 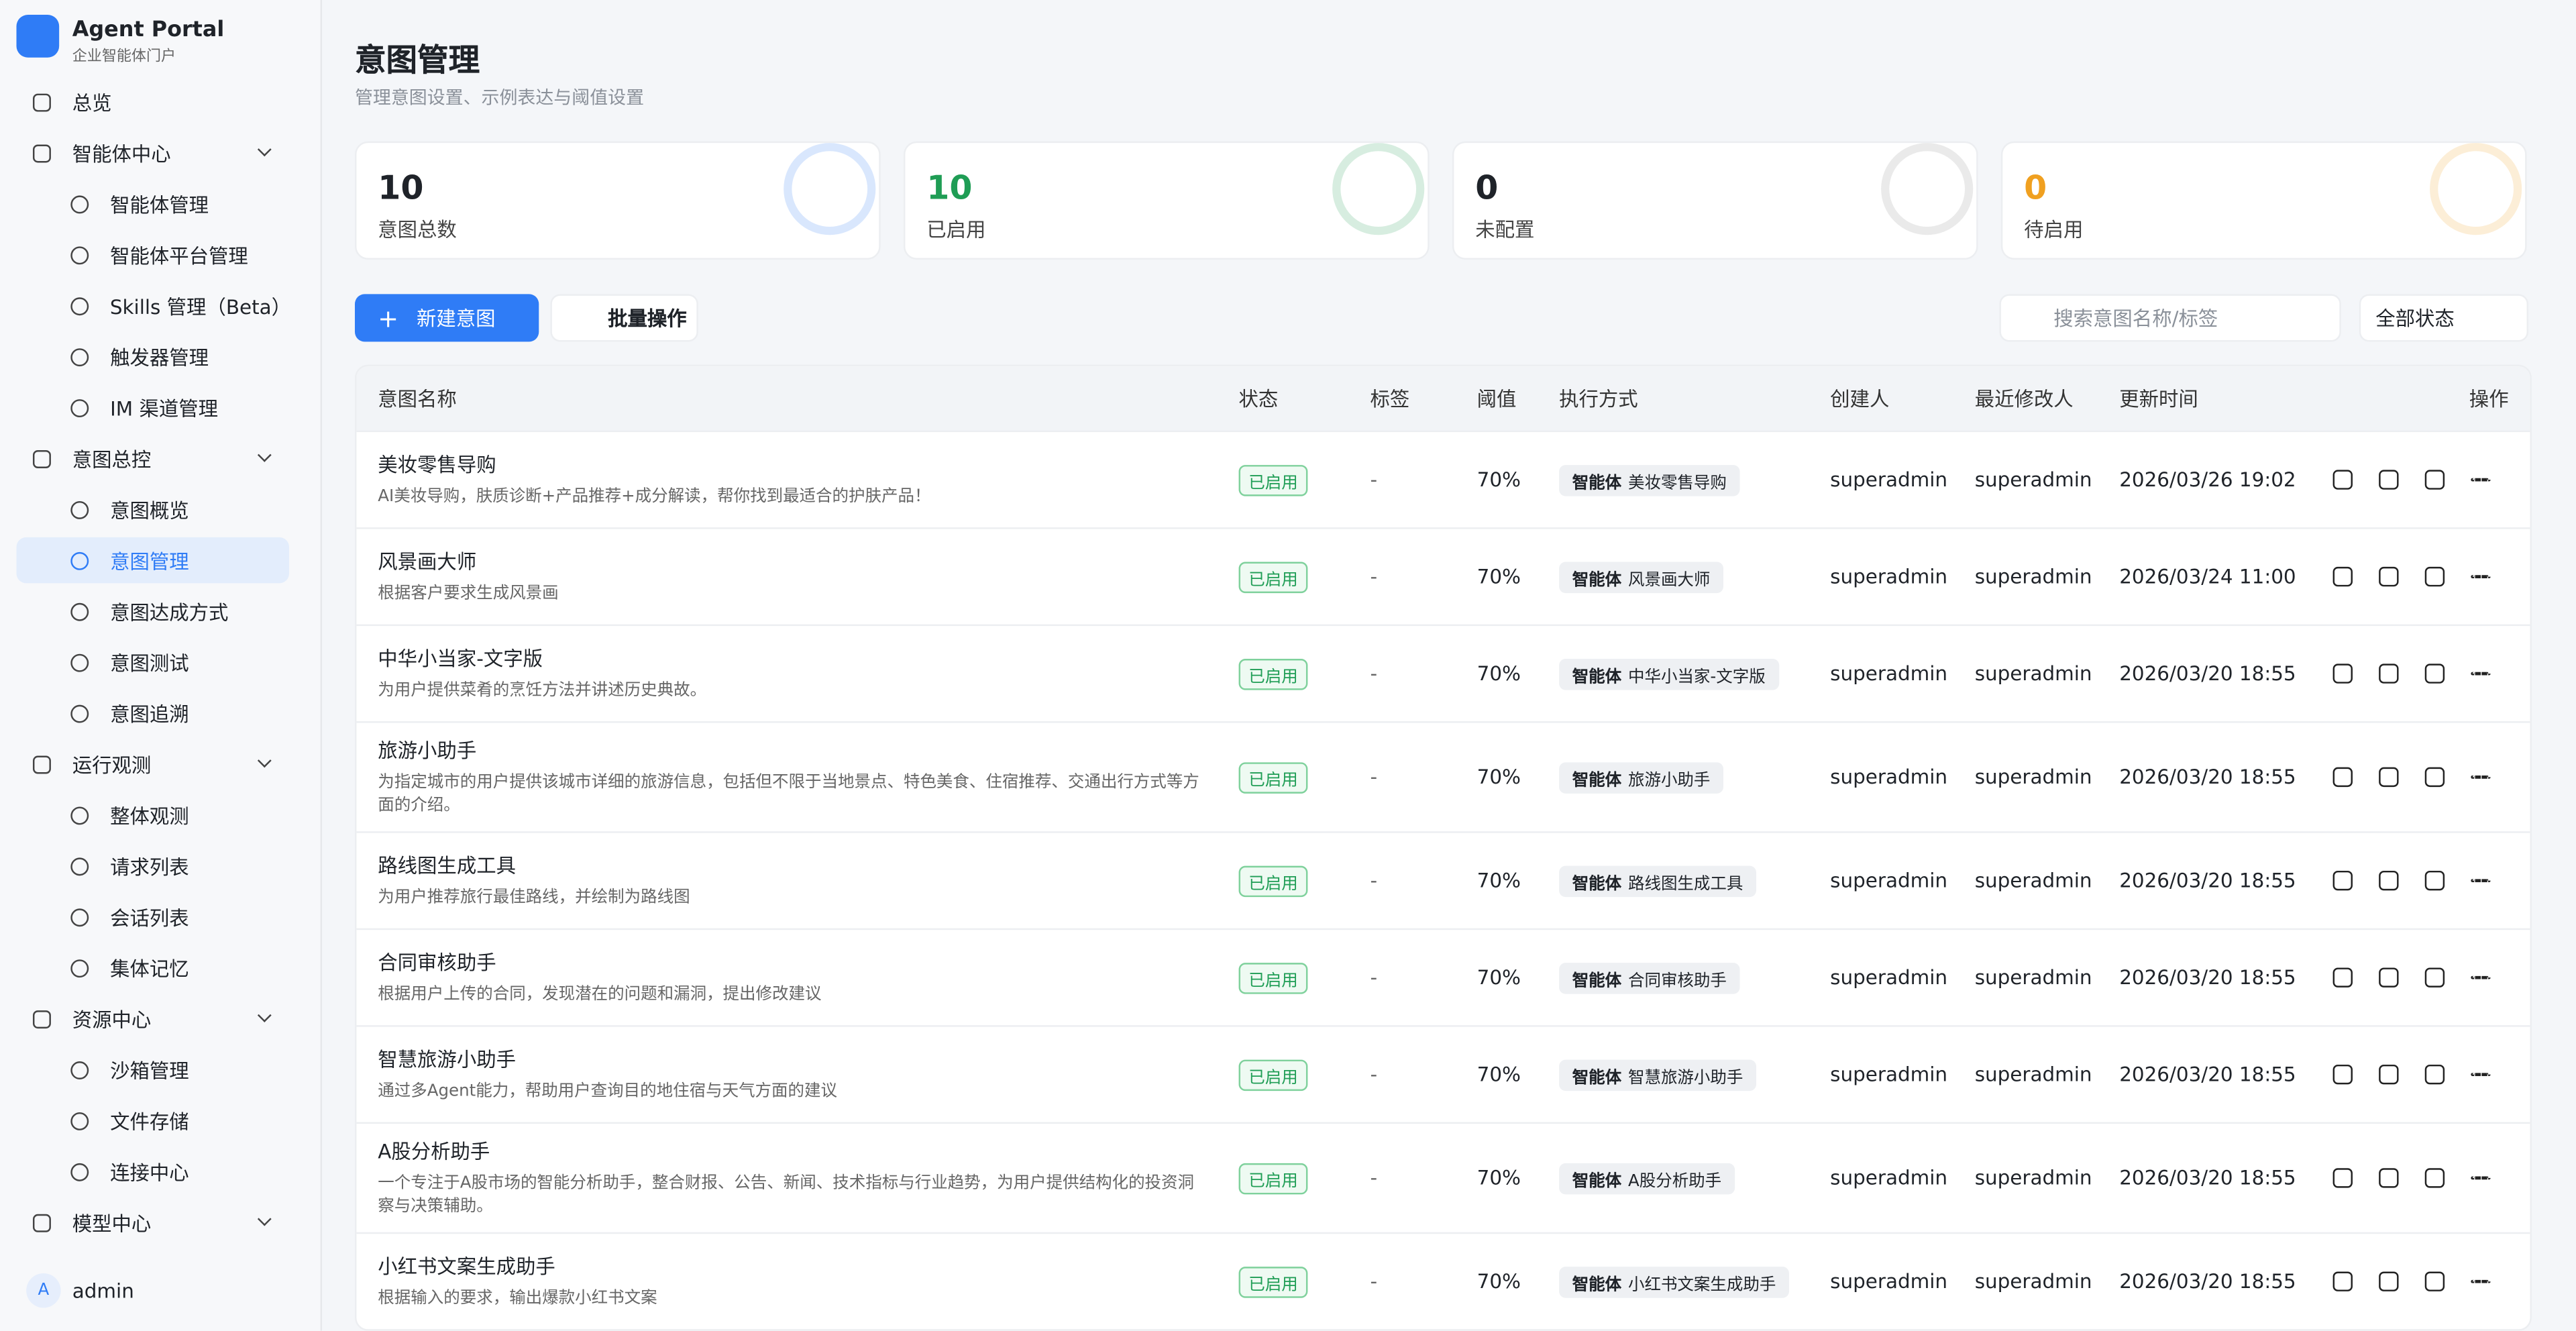 What do you see at coordinates (1694, 1281) in the screenshot?
I see `exec-cell: 智能体 小红书文案生成助手` at bounding box center [1694, 1281].